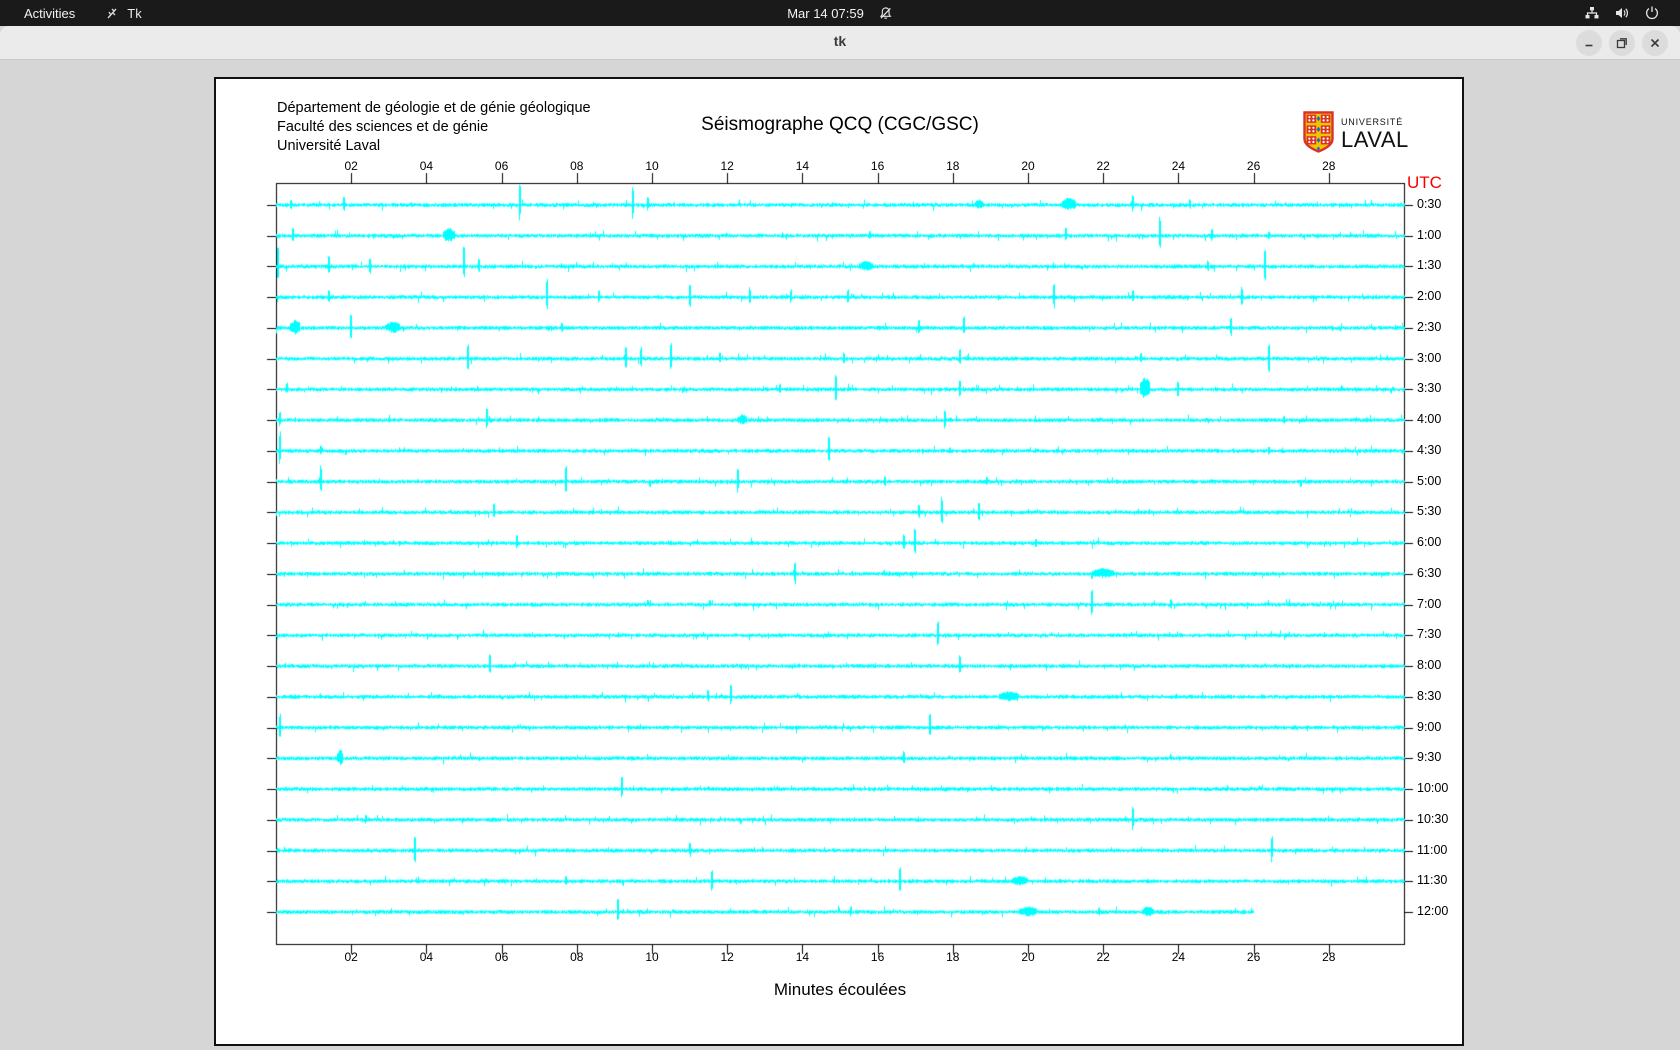 Image resolution: width=1680 pixels, height=1050 pixels. What do you see at coordinates (1253, 957) in the screenshot?
I see `x-tick-label-bottom: 26` at bounding box center [1253, 957].